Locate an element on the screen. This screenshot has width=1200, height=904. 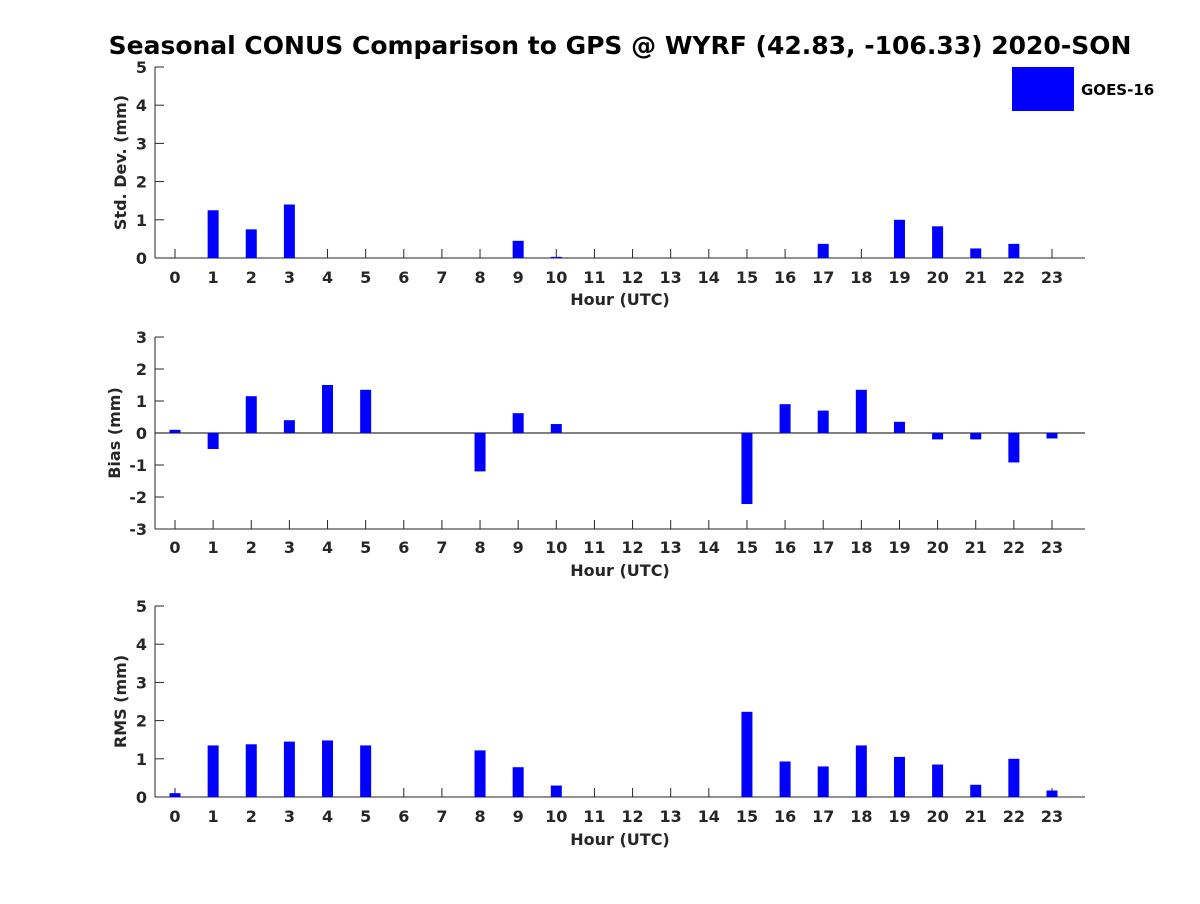
x-tick-label: 18 is located at coordinates (861, 547).